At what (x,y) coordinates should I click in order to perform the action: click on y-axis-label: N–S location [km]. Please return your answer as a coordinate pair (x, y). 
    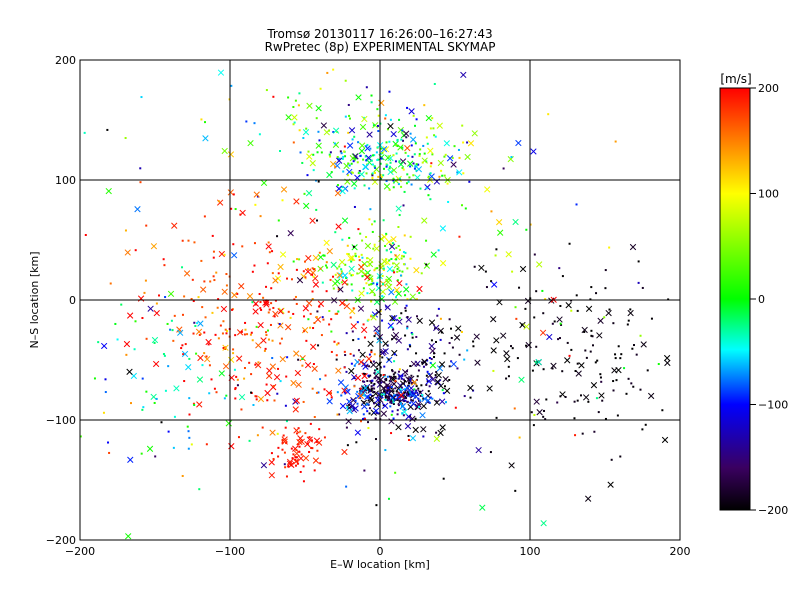
    Looking at the image, I should click on (34, 299).